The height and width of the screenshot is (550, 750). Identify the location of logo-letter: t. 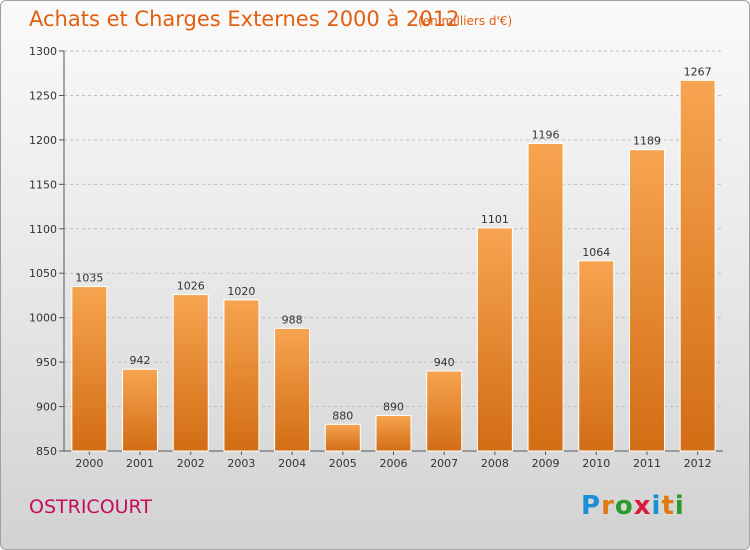
(668, 506).